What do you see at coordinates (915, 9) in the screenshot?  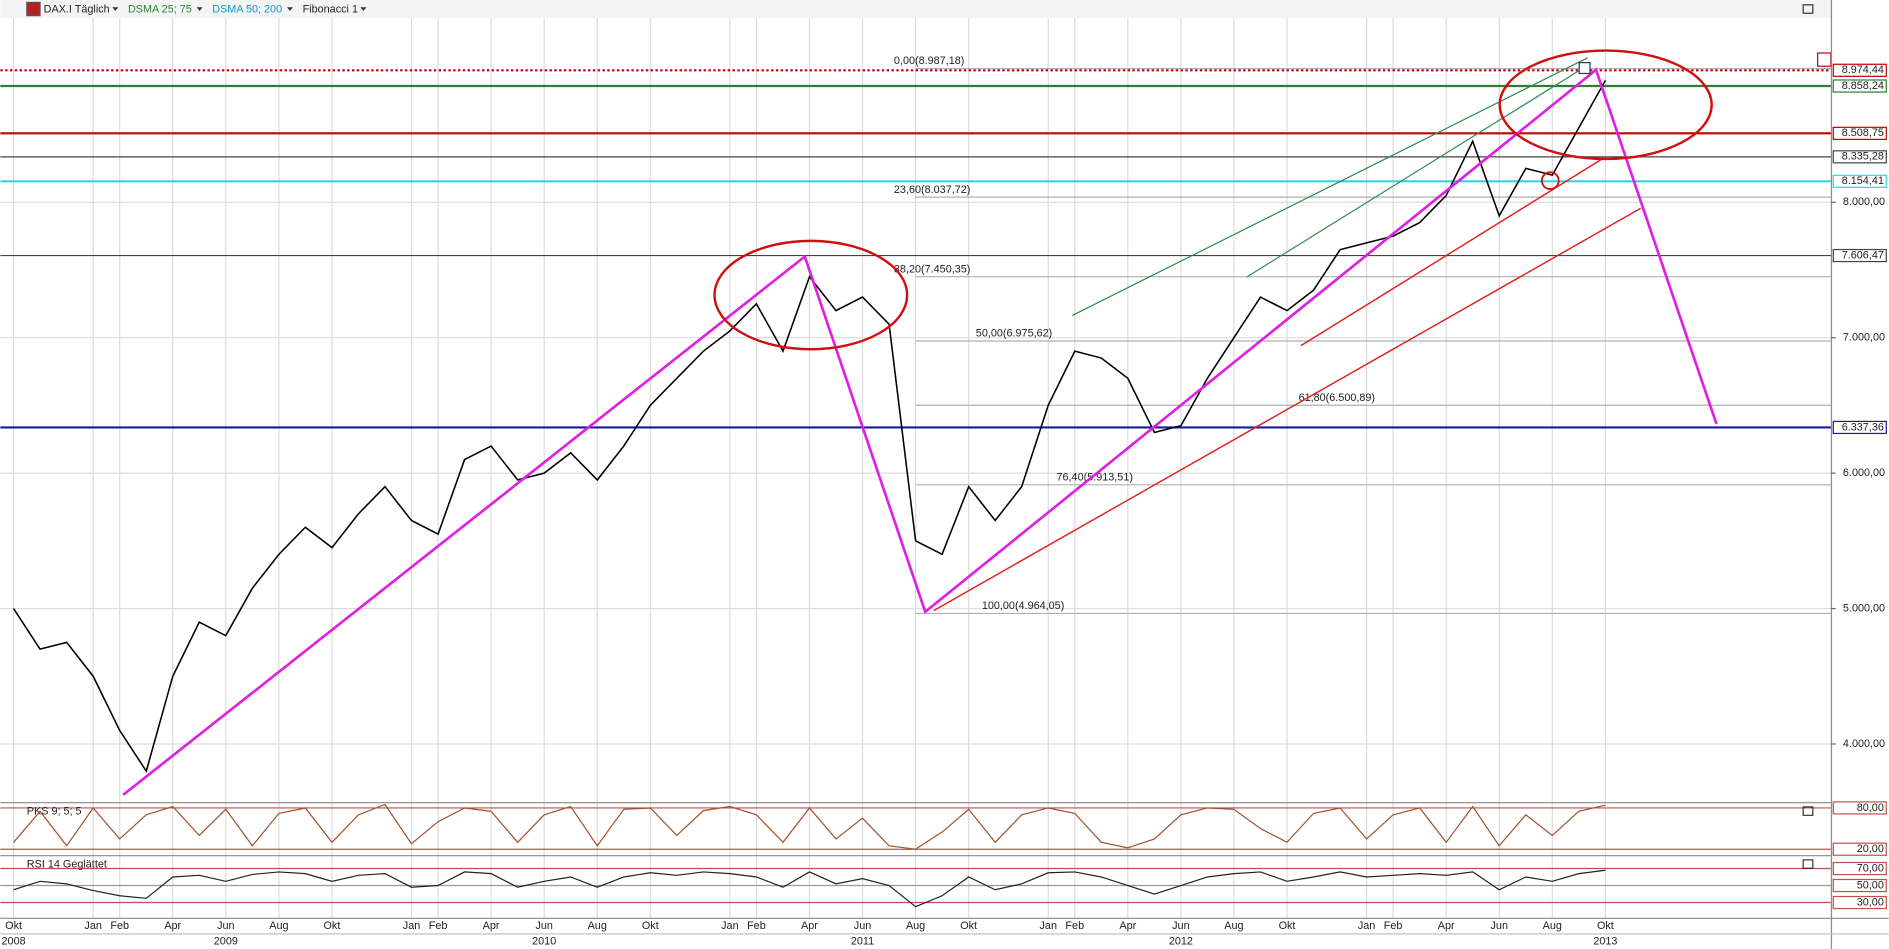 I see `header-bar` at bounding box center [915, 9].